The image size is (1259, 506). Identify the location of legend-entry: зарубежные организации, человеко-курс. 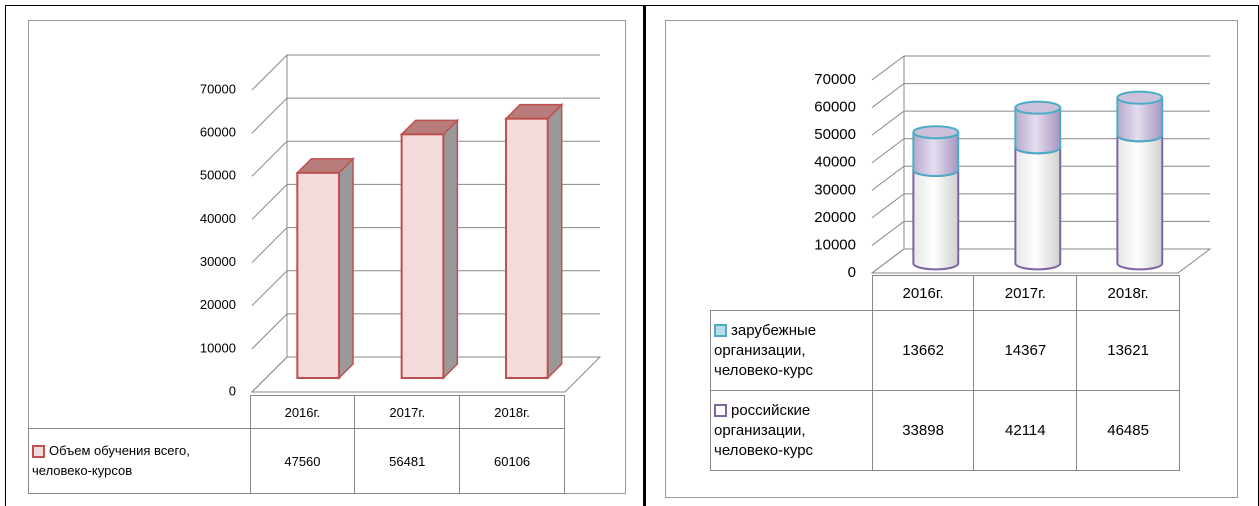
(791, 350).